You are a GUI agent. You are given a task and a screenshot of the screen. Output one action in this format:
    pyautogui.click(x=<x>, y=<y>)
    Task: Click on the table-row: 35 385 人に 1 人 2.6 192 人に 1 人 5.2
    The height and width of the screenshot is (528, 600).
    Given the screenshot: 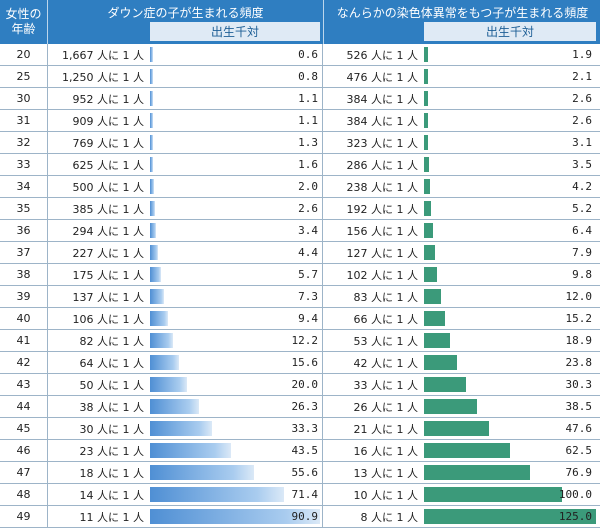 What is the action you would take?
    pyautogui.click(x=300, y=209)
    